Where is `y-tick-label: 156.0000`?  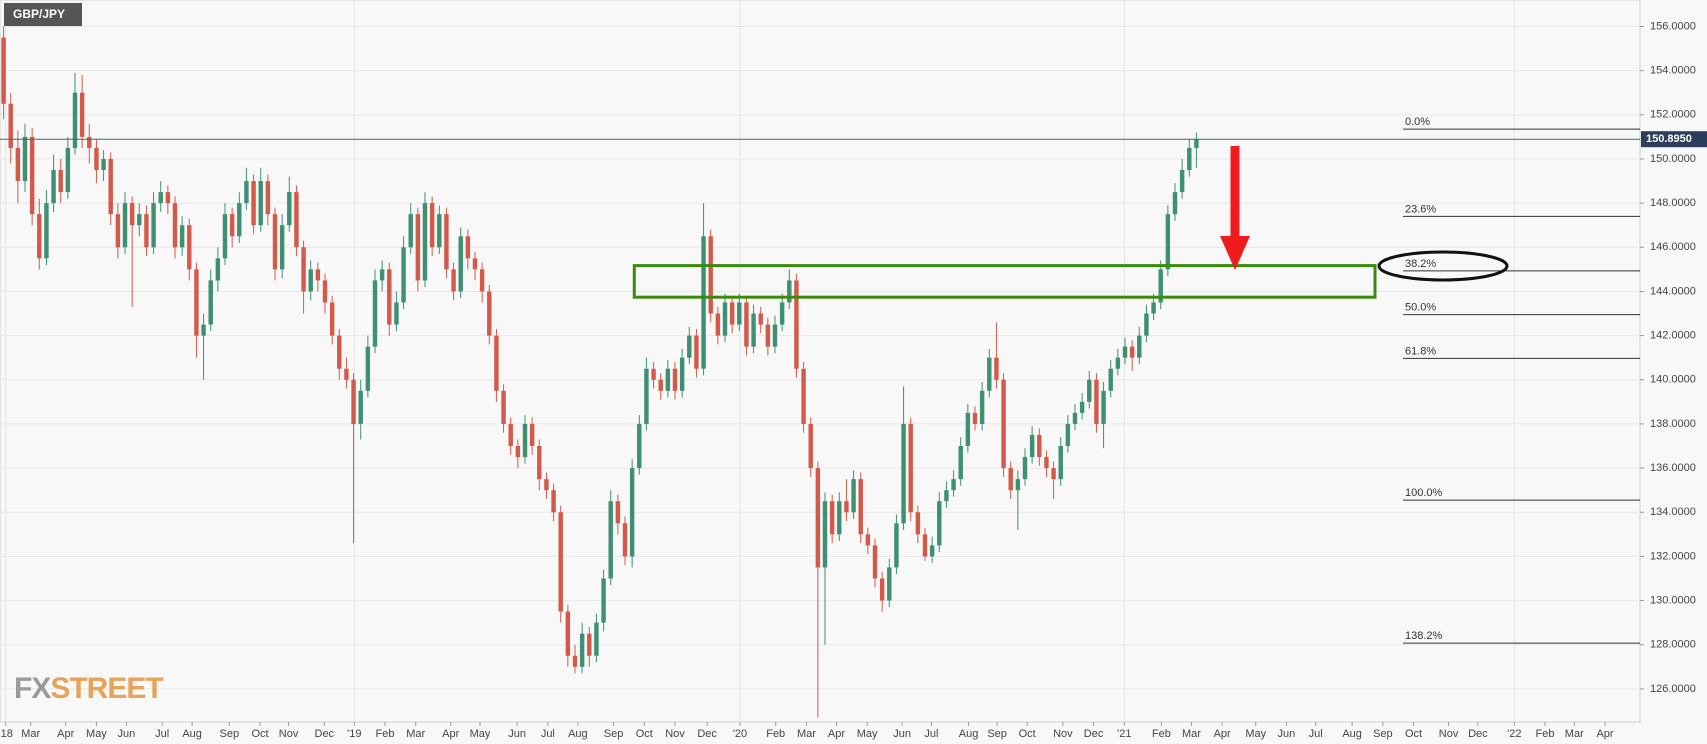 y-tick-label: 156.0000 is located at coordinates (1673, 26).